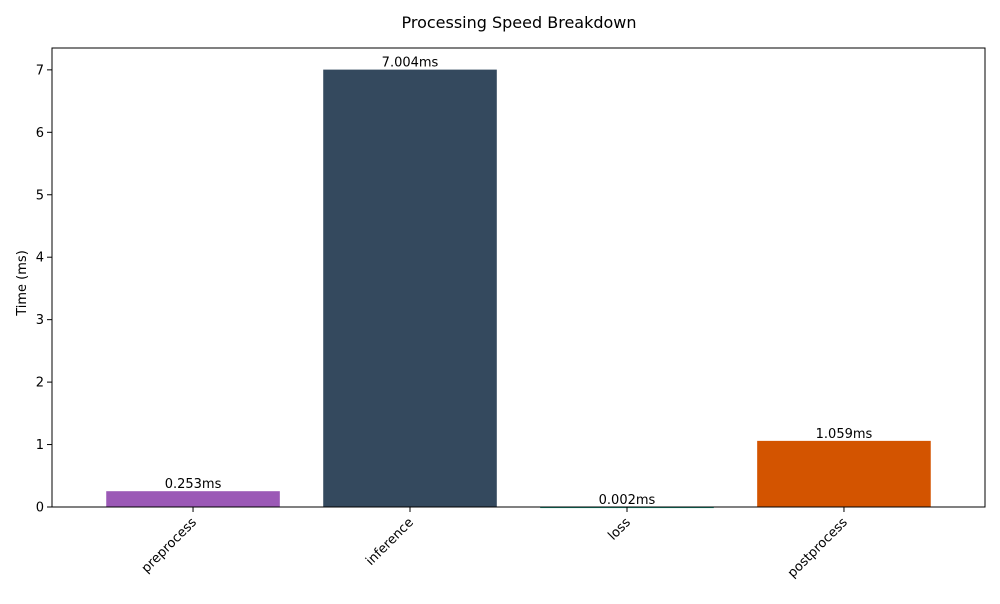 The width and height of the screenshot is (1000, 604). What do you see at coordinates (193, 499) in the screenshot?
I see `bar-preprocess` at bounding box center [193, 499].